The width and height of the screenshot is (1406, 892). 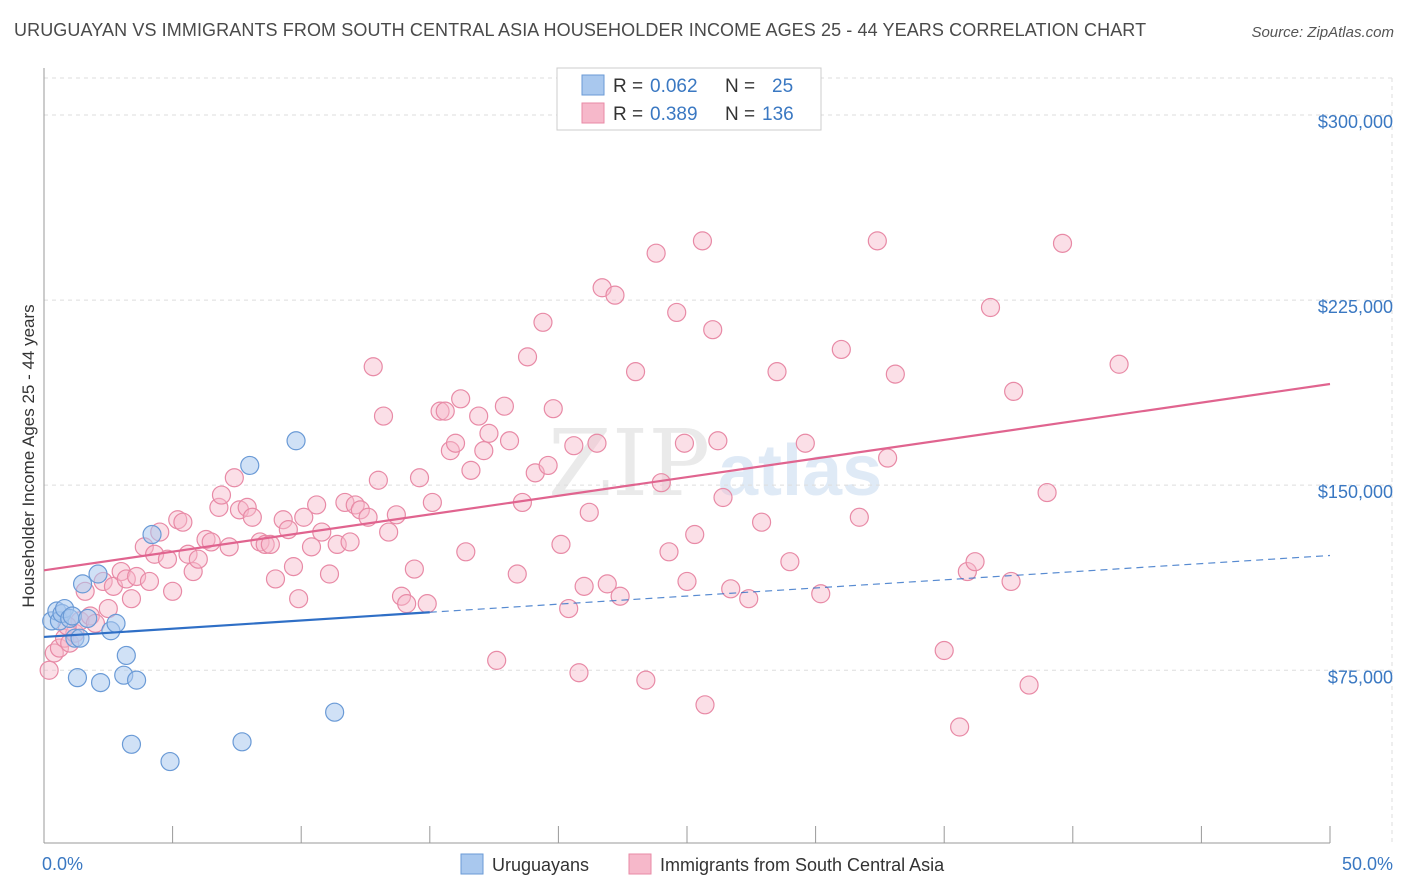 What do you see at coordinates (674, 86) in the screenshot?
I see `legend-r-value-1: 0.062` at bounding box center [674, 86].